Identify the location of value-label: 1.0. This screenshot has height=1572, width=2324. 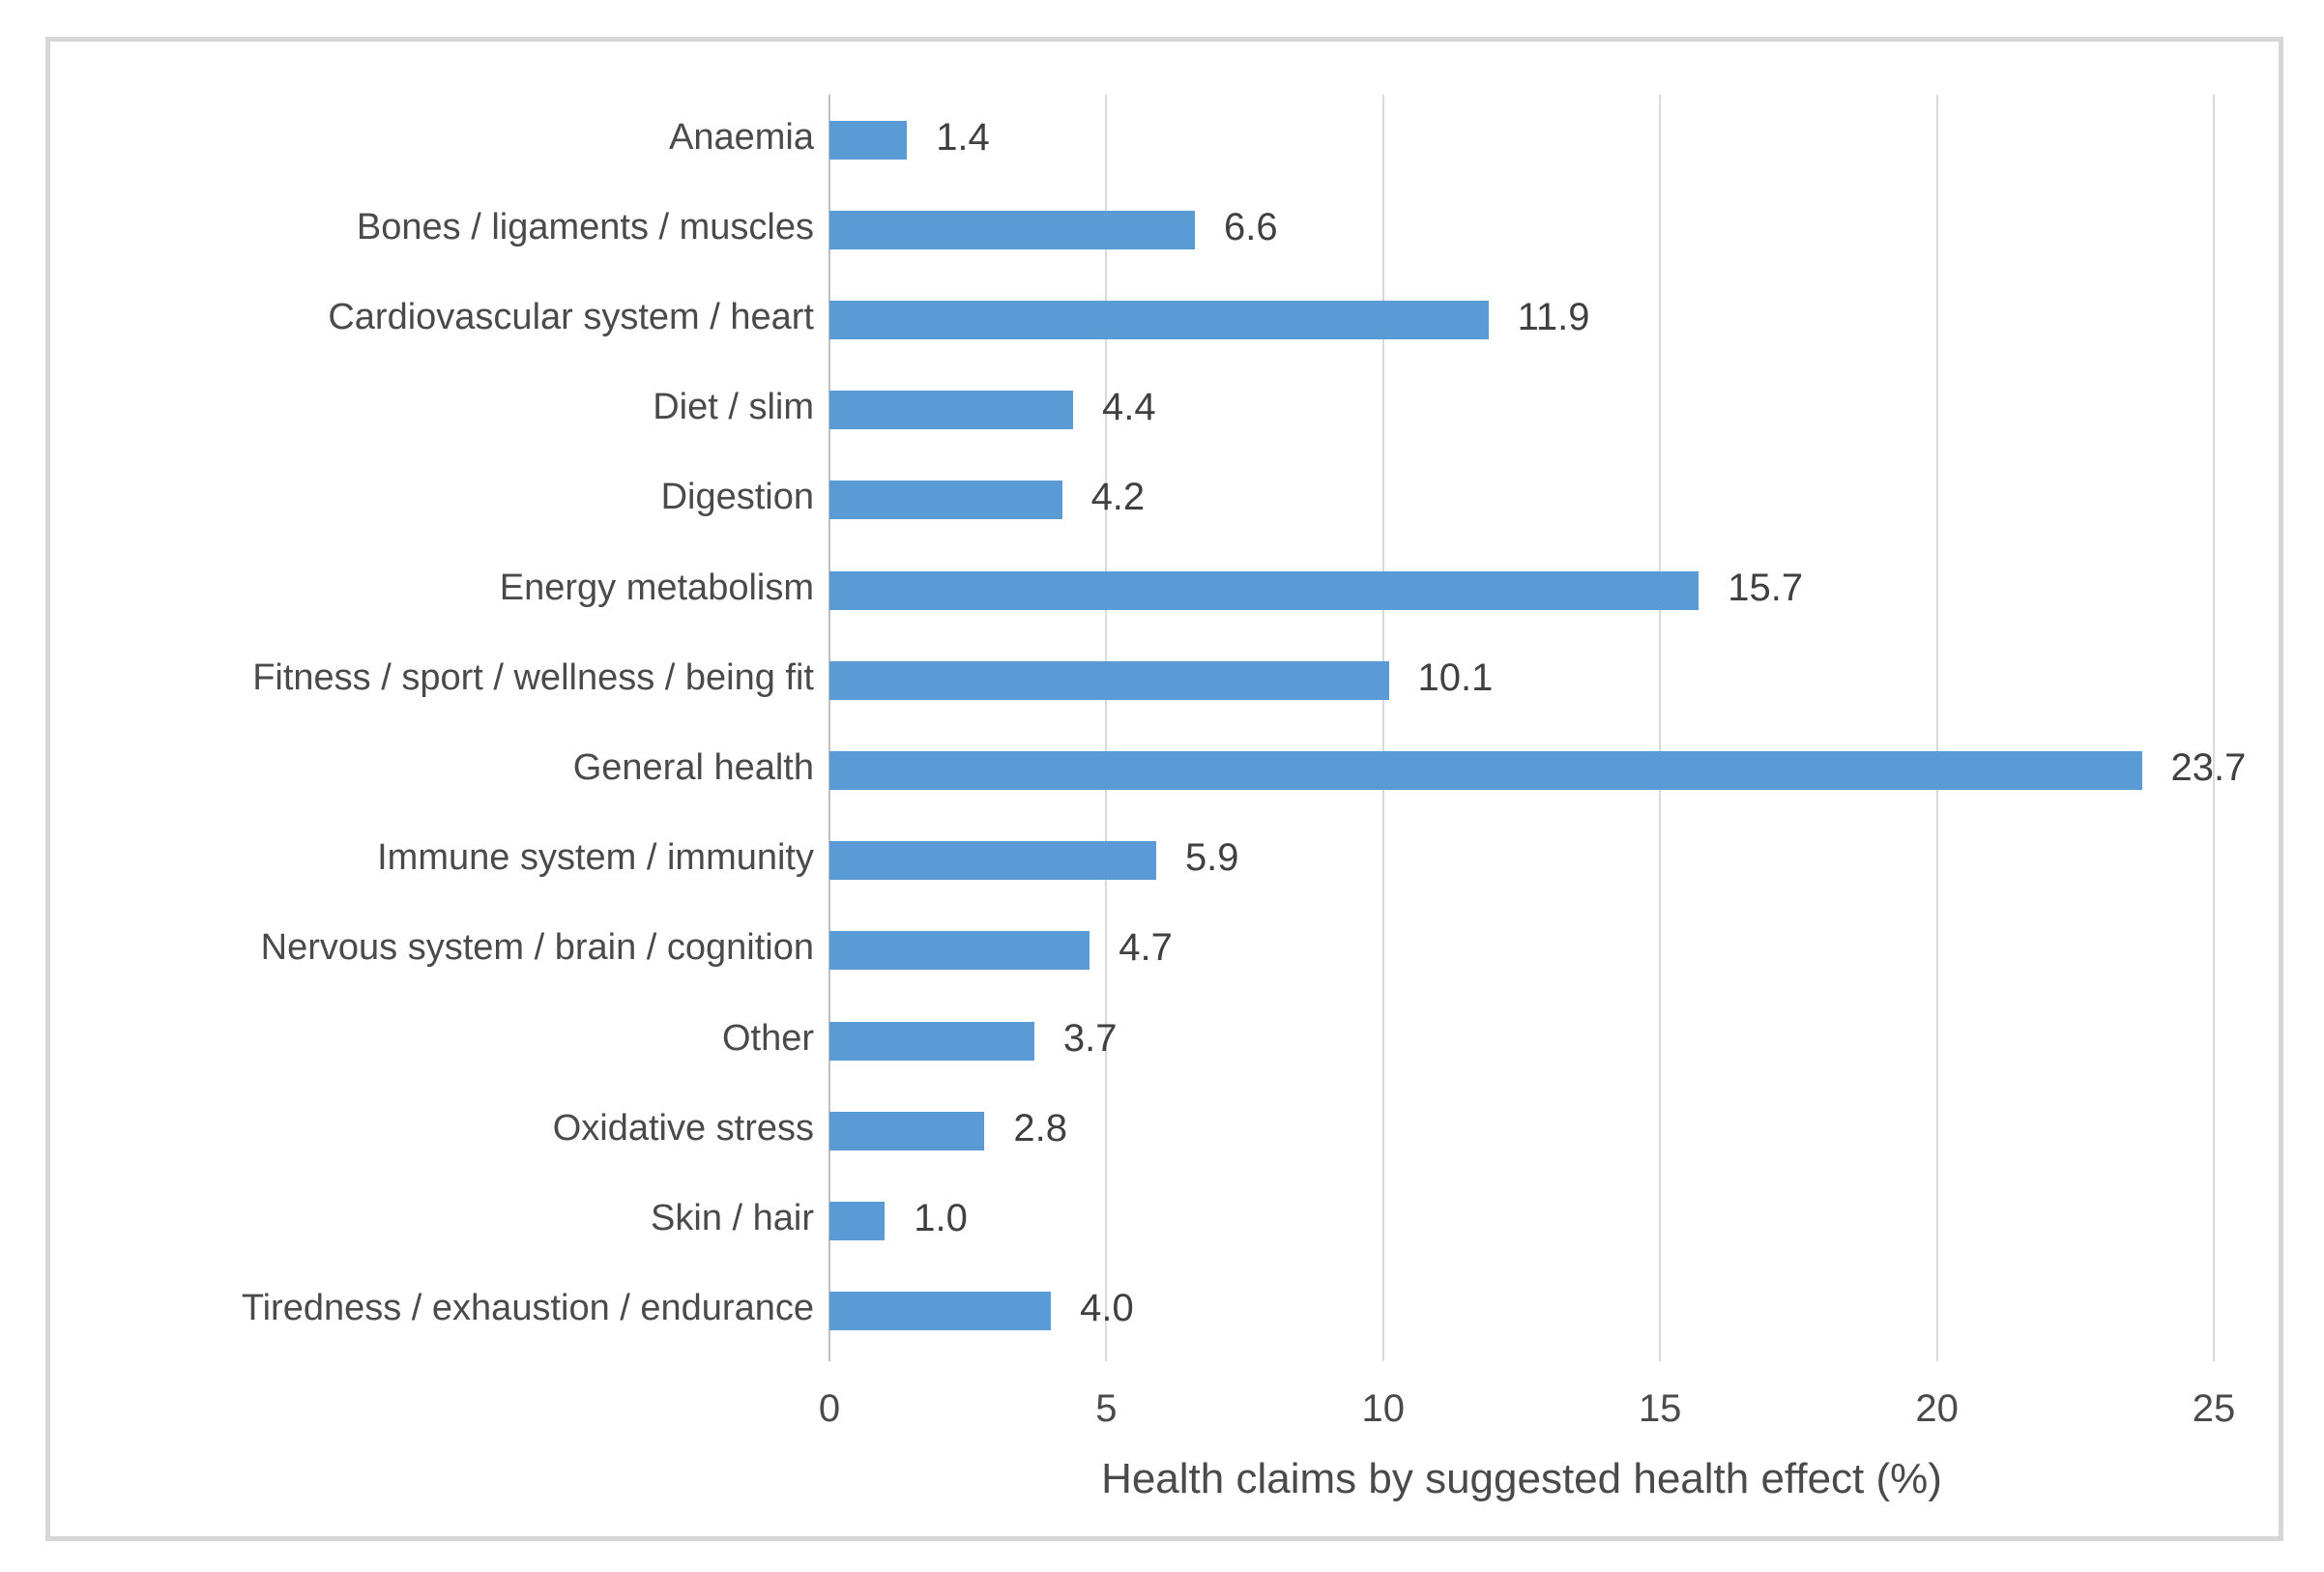
(941, 1218).